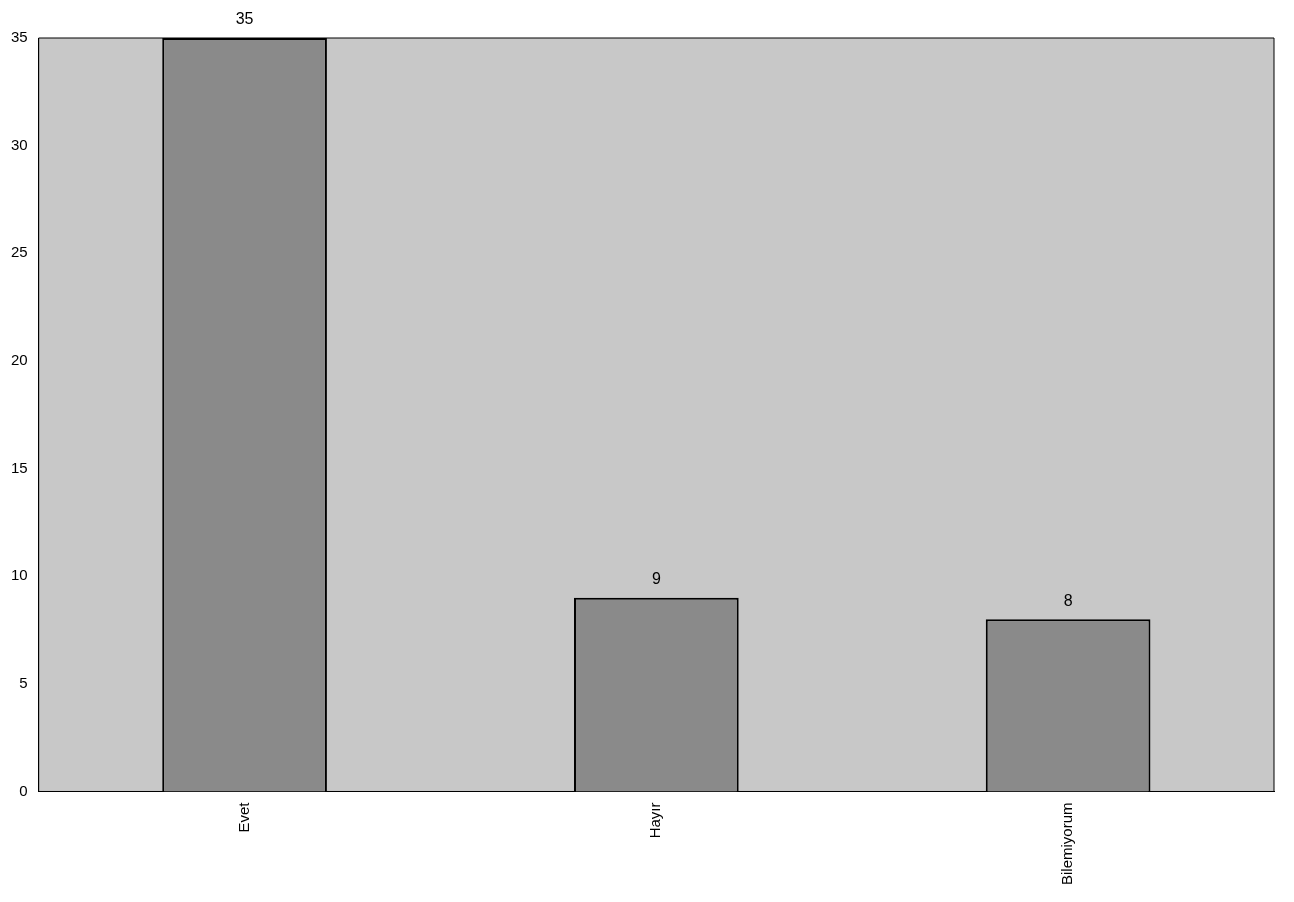 This screenshot has height=902, width=1294. What do you see at coordinates (19, 467) in the screenshot?
I see `y-tick-label: 15` at bounding box center [19, 467].